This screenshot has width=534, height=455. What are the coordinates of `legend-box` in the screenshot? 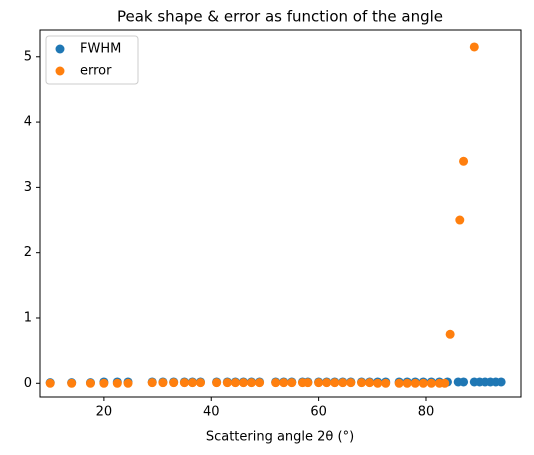 It's located at (92, 60).